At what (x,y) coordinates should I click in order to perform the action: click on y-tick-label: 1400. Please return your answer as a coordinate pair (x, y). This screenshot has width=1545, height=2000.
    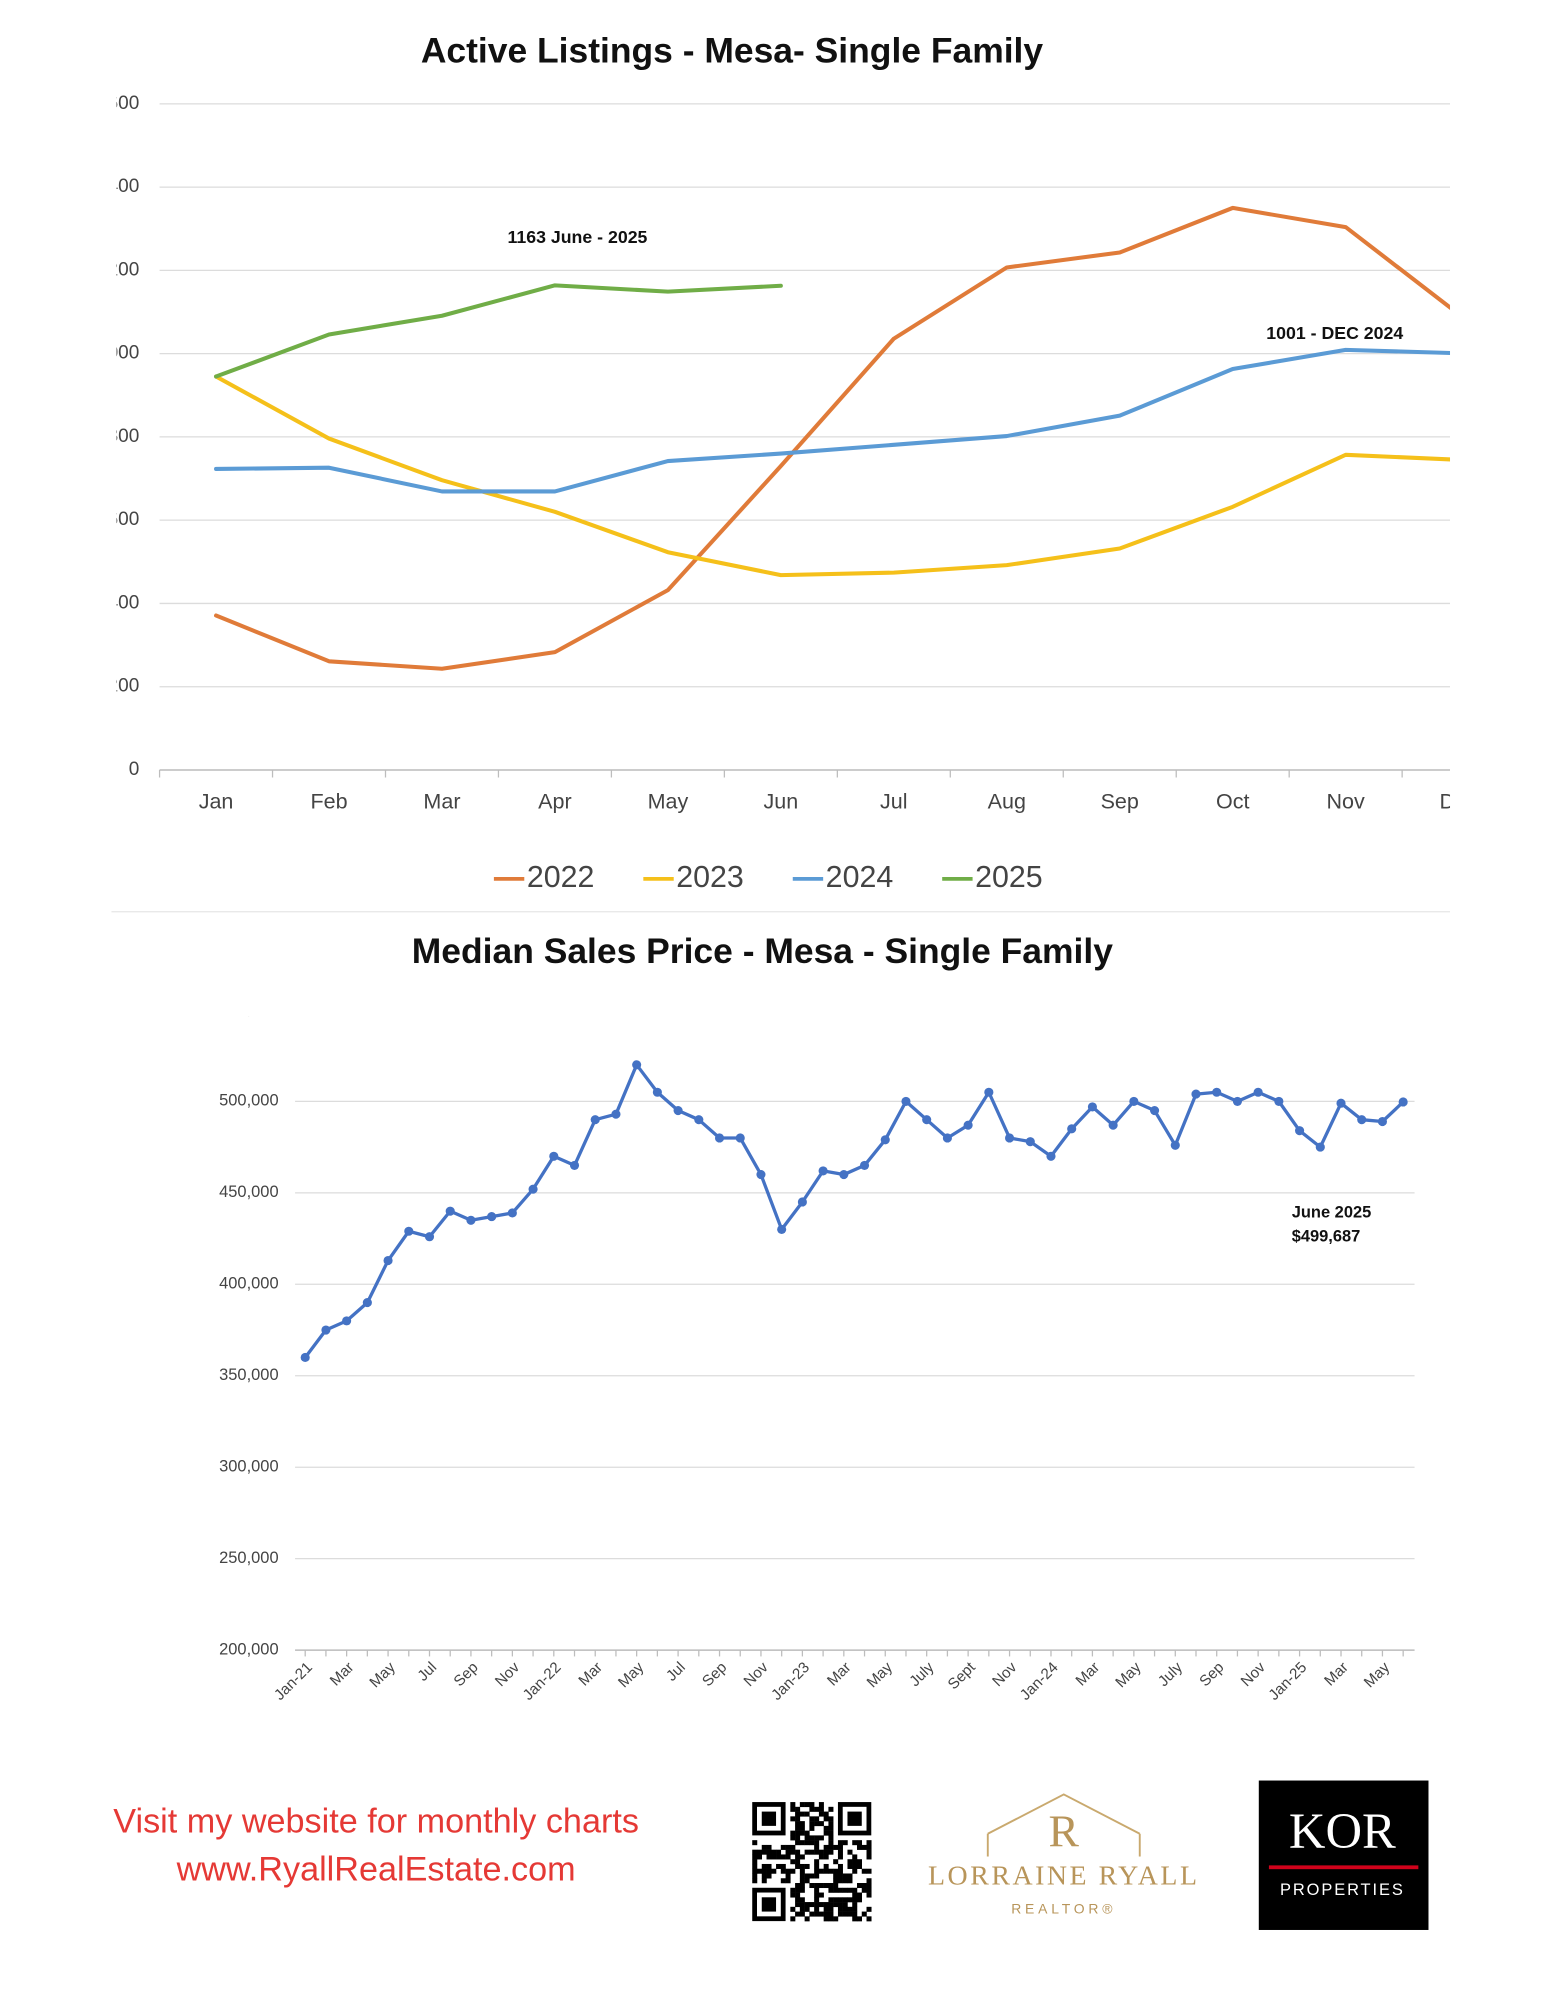
    Looking at the image, I should click on (118, 186).